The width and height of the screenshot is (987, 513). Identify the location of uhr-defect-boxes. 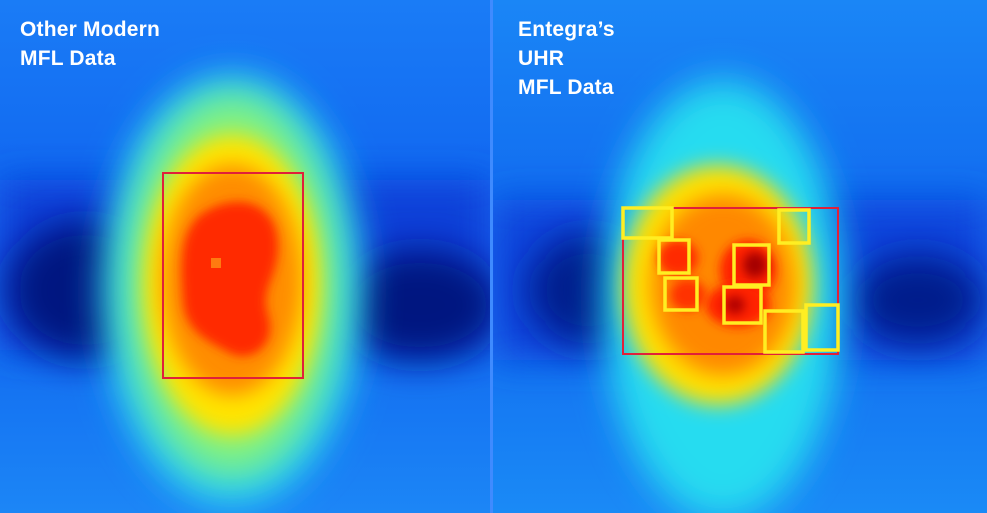
(730, 280).